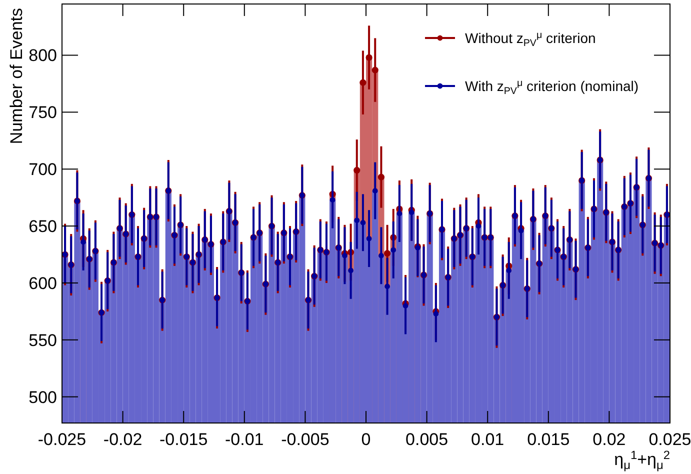 The height and width of the screenshot is (474, 691). Describe the element at coordinates (548, 439) in the screenshot. I see `x-tick-label: 0.015` at that location.